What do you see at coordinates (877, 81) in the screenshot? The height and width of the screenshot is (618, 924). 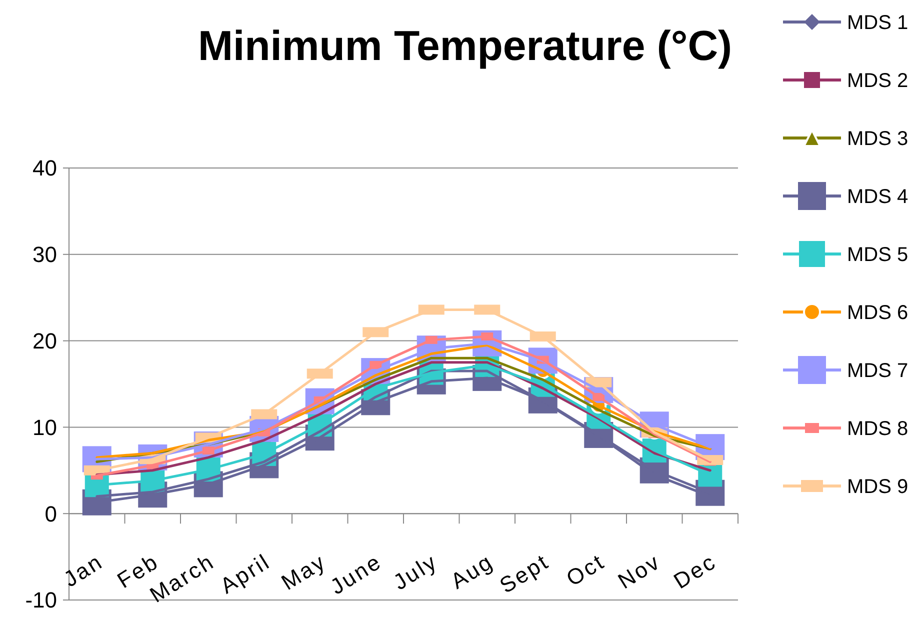 I see `legend-label: MDS 2` at bounding box center [877, 81].